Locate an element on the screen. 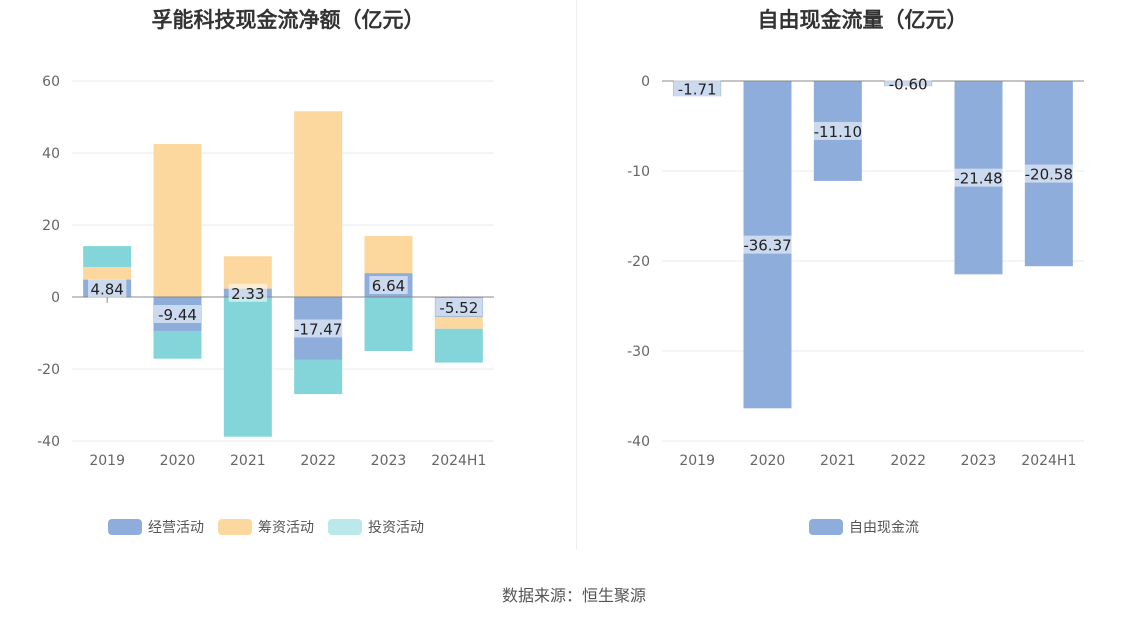 This screenshot has height=619, width=1148. legend-item-financing: 筹资活动 is located at coordinates (266, 527).